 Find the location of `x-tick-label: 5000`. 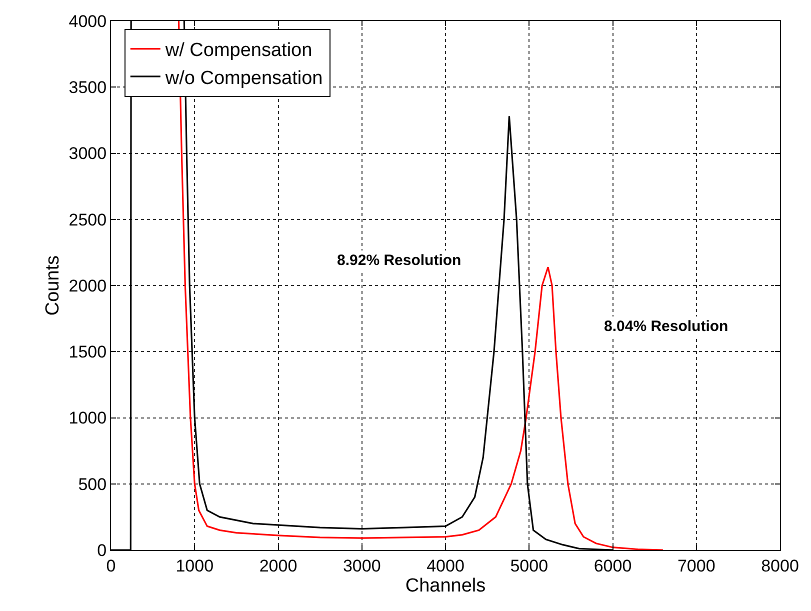

x-tick-label: 5000 is located at coordinates (529, 566).